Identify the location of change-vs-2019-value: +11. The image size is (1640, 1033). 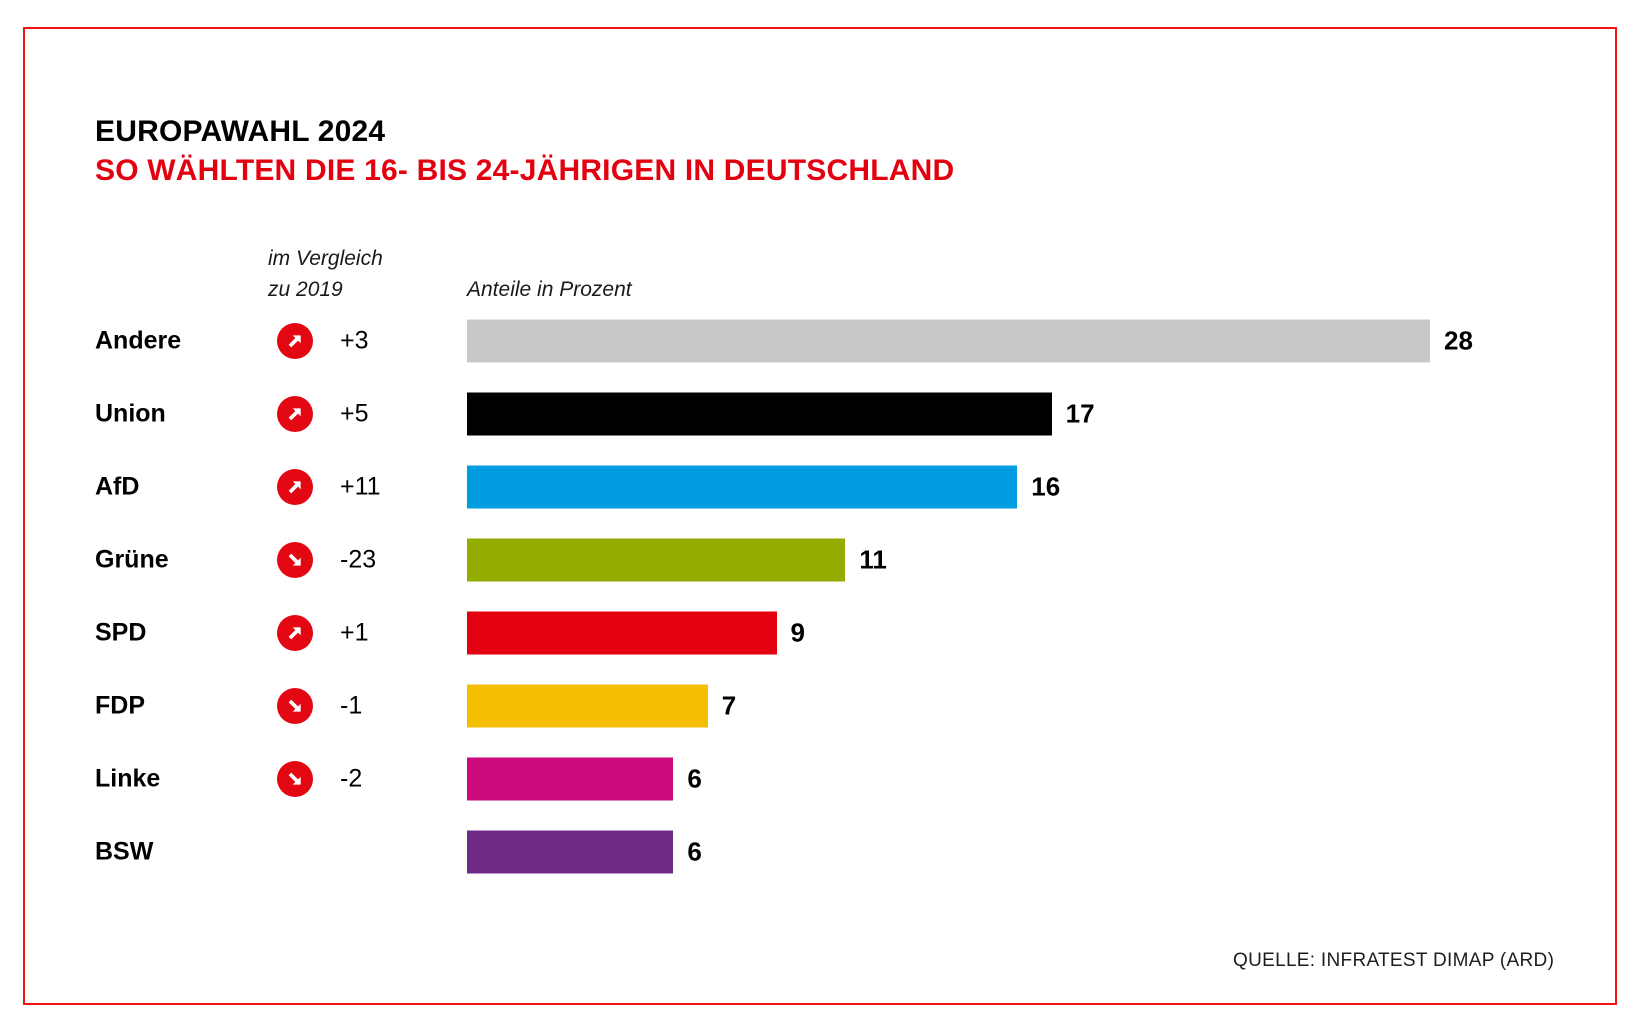
(360, 486).